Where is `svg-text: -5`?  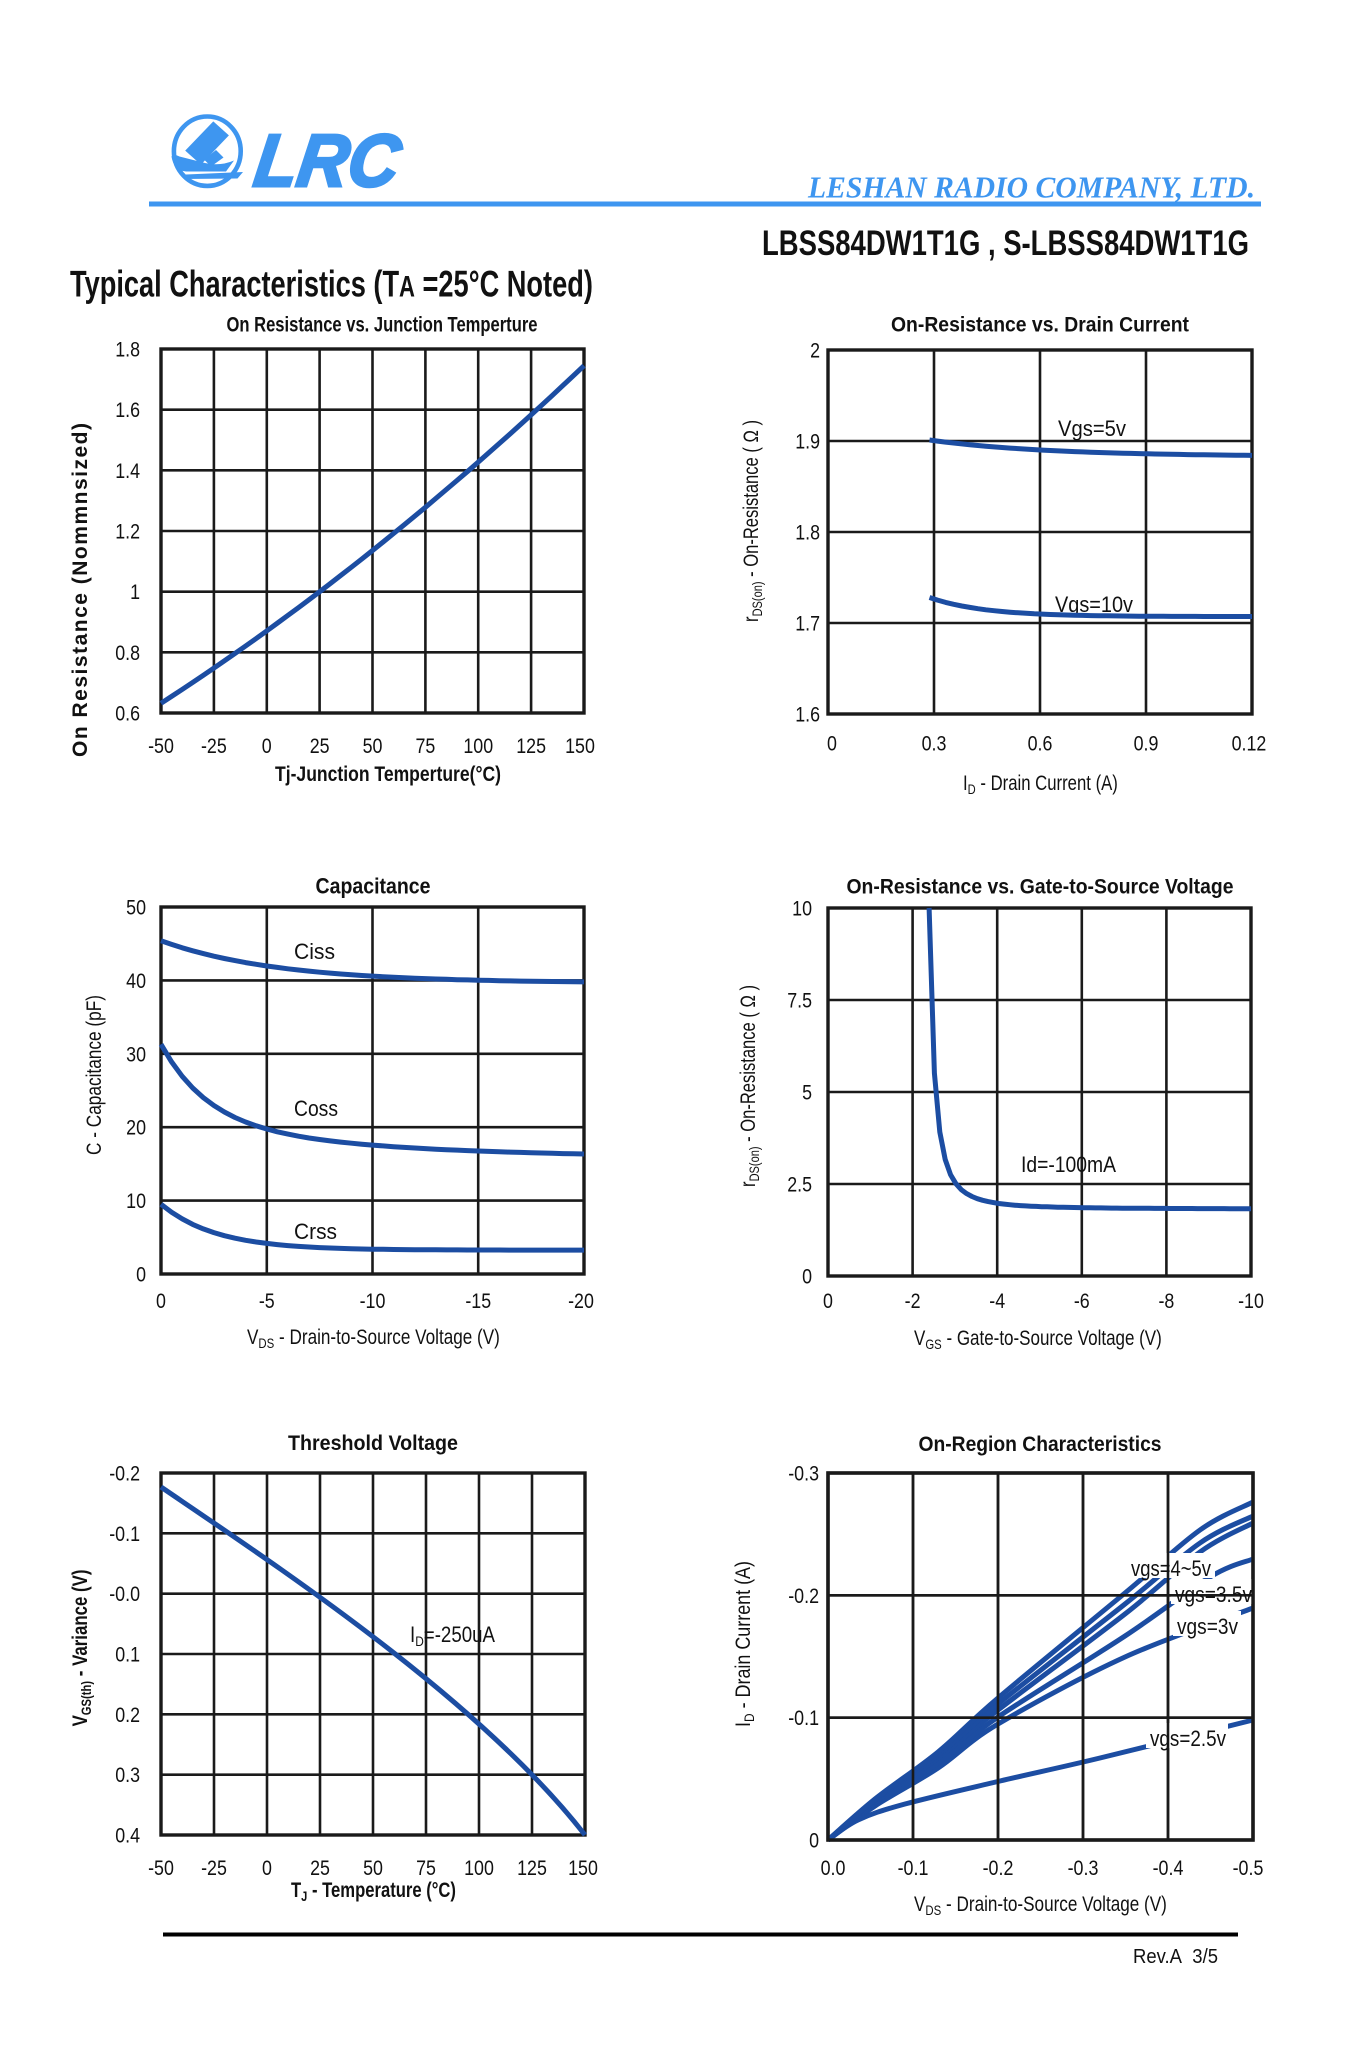 svg-text: -5 is located at coordinates (267, 1301).